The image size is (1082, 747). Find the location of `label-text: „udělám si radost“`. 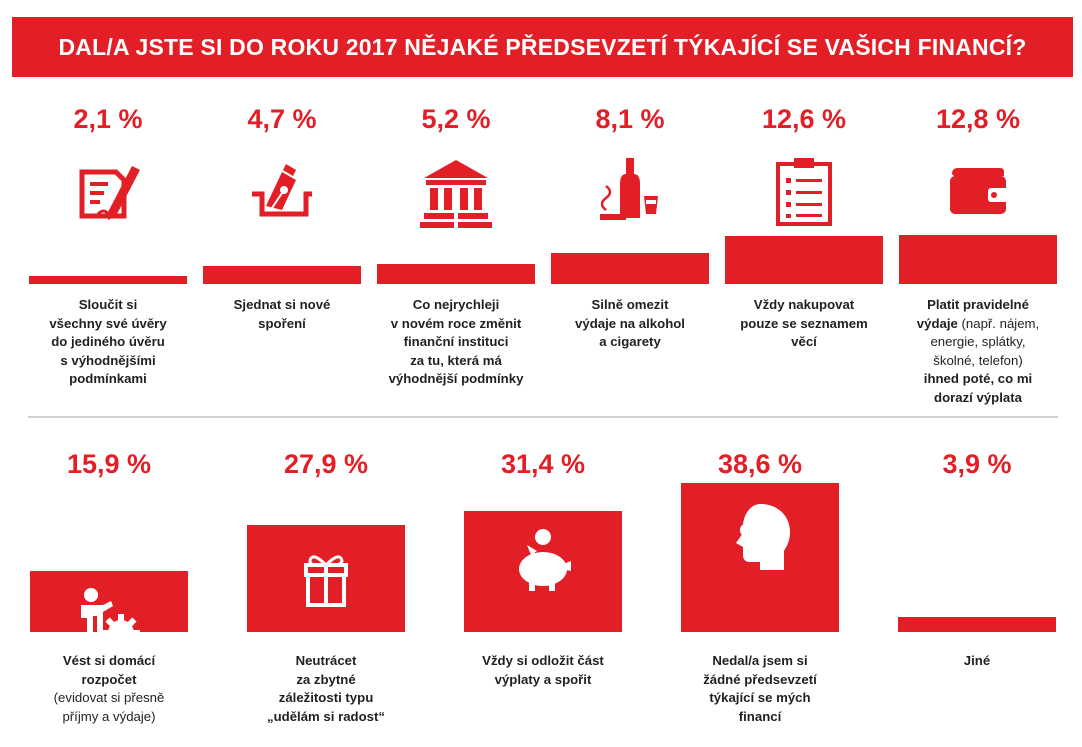

label-text: „udělám si radost“ is located at coordinates (326, 716).